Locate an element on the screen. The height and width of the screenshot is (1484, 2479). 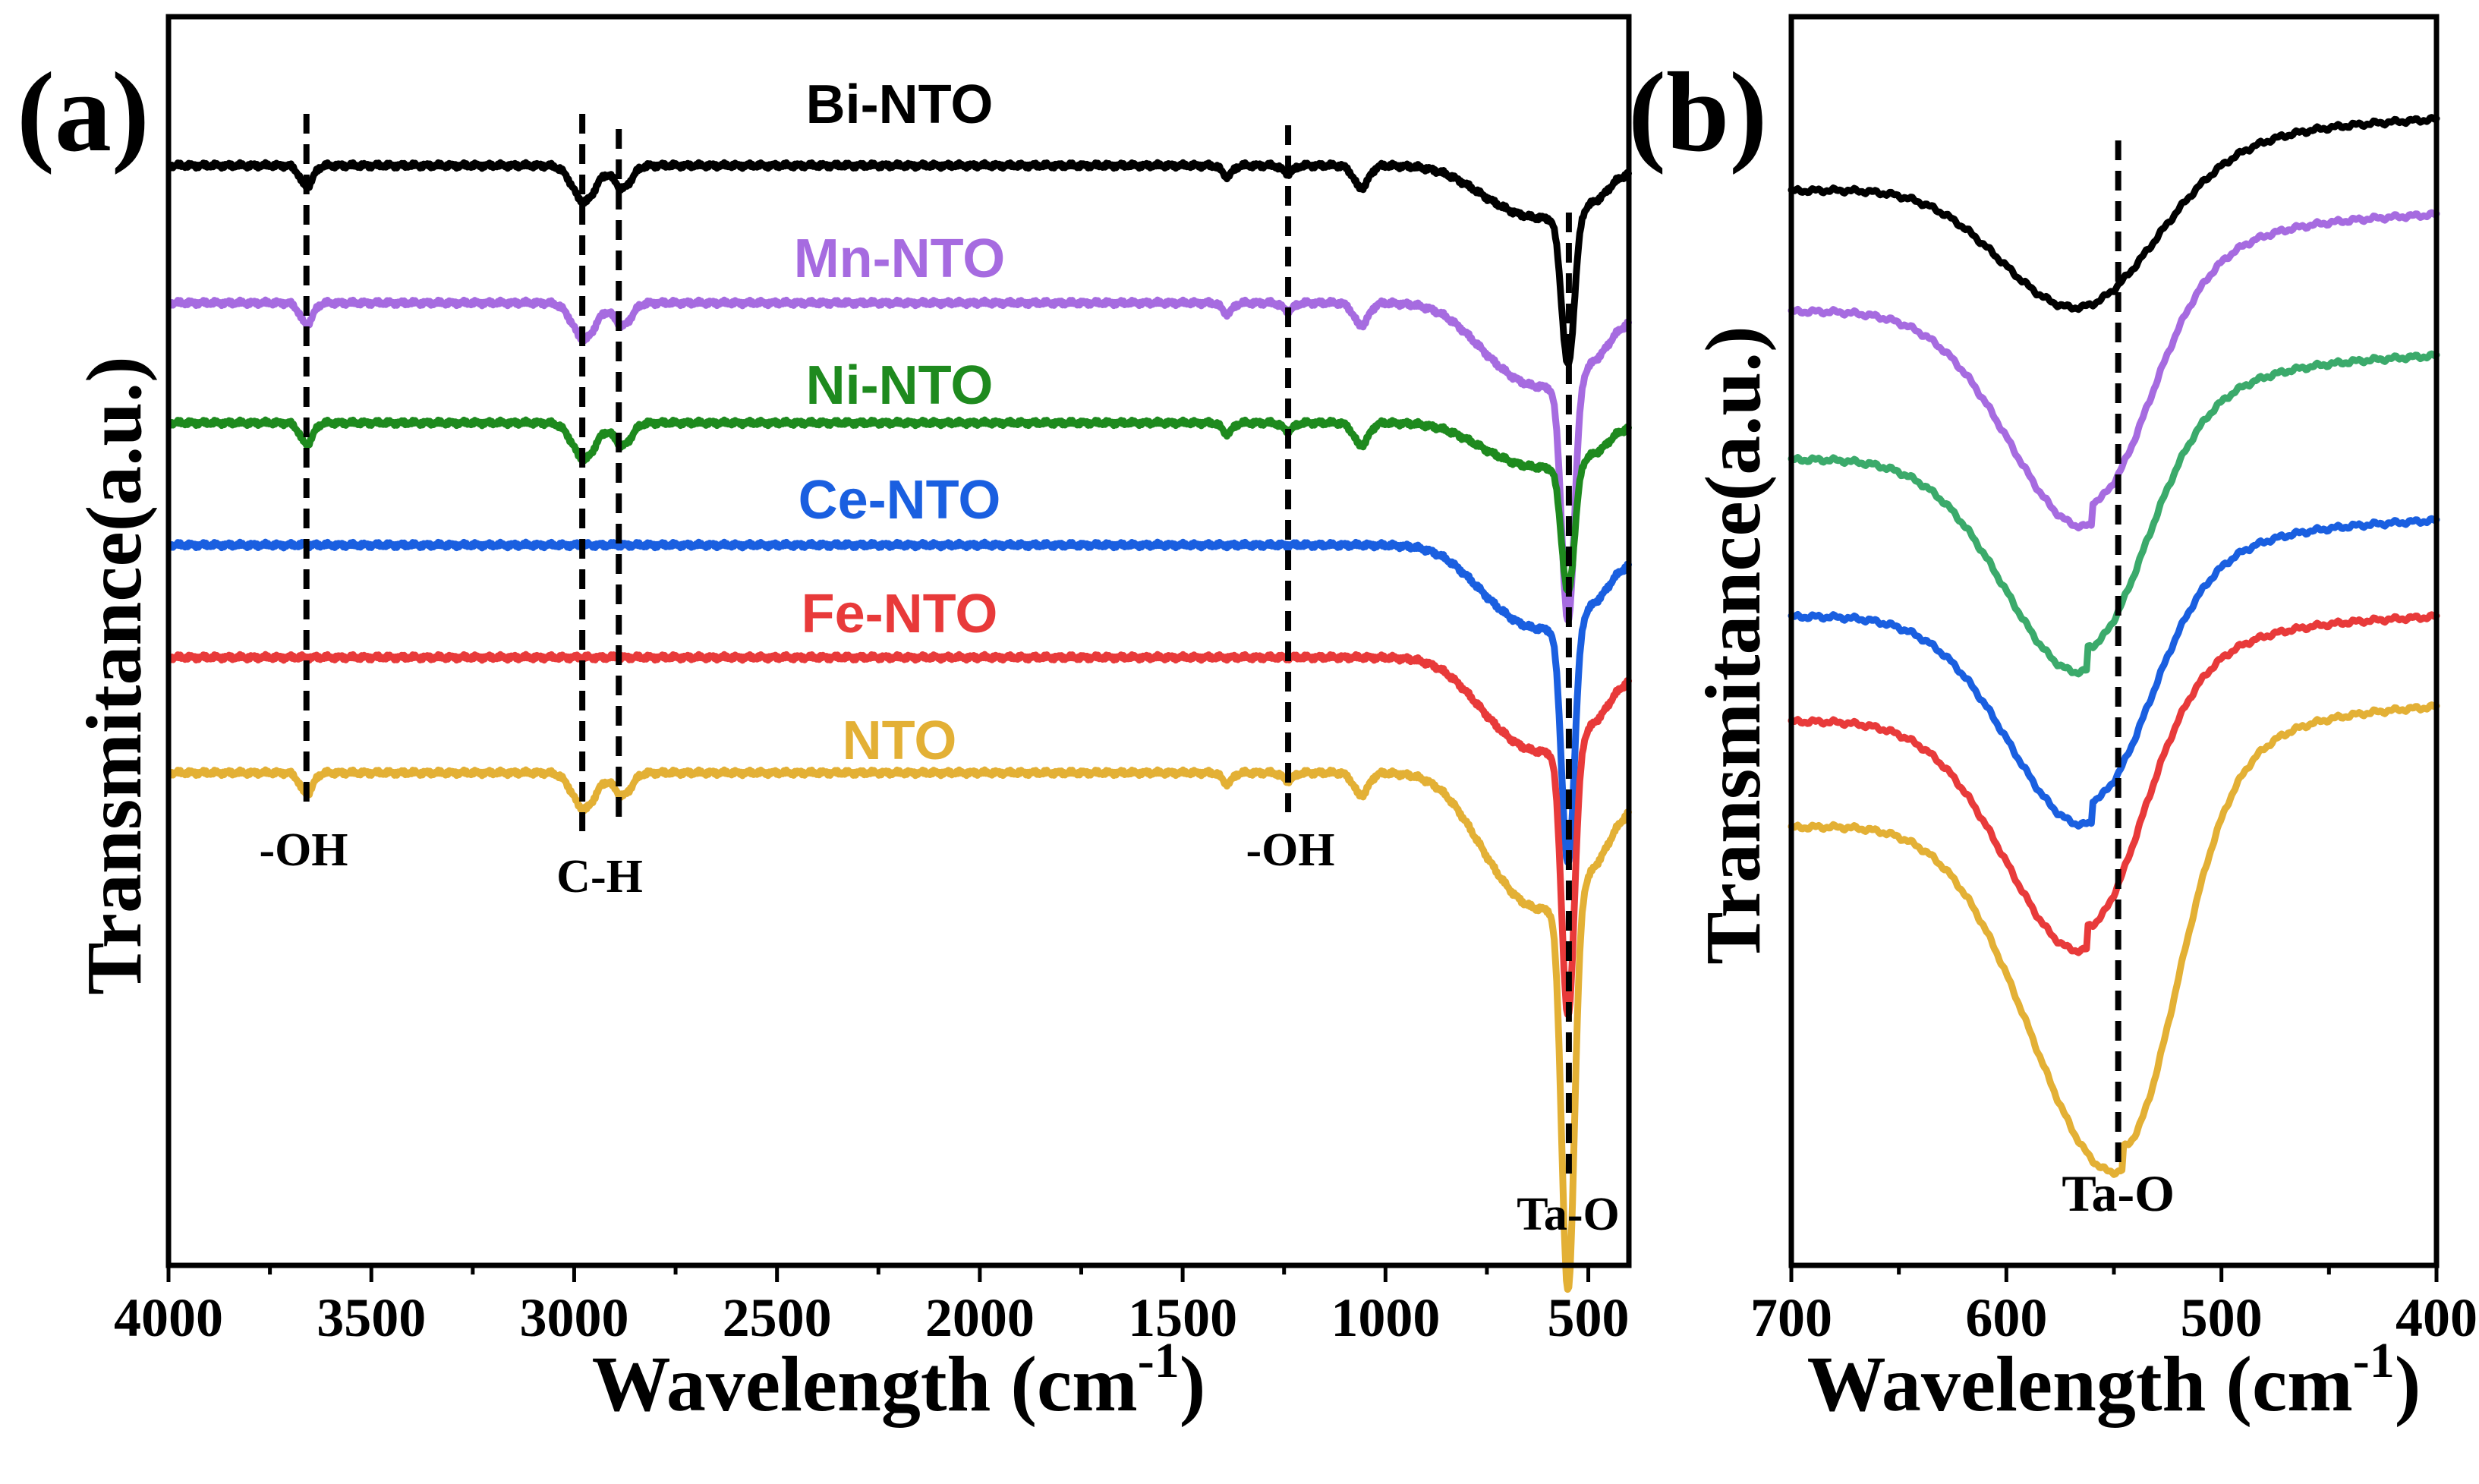
panel-a-series-mn-nto is located at coordinates (900, 460).